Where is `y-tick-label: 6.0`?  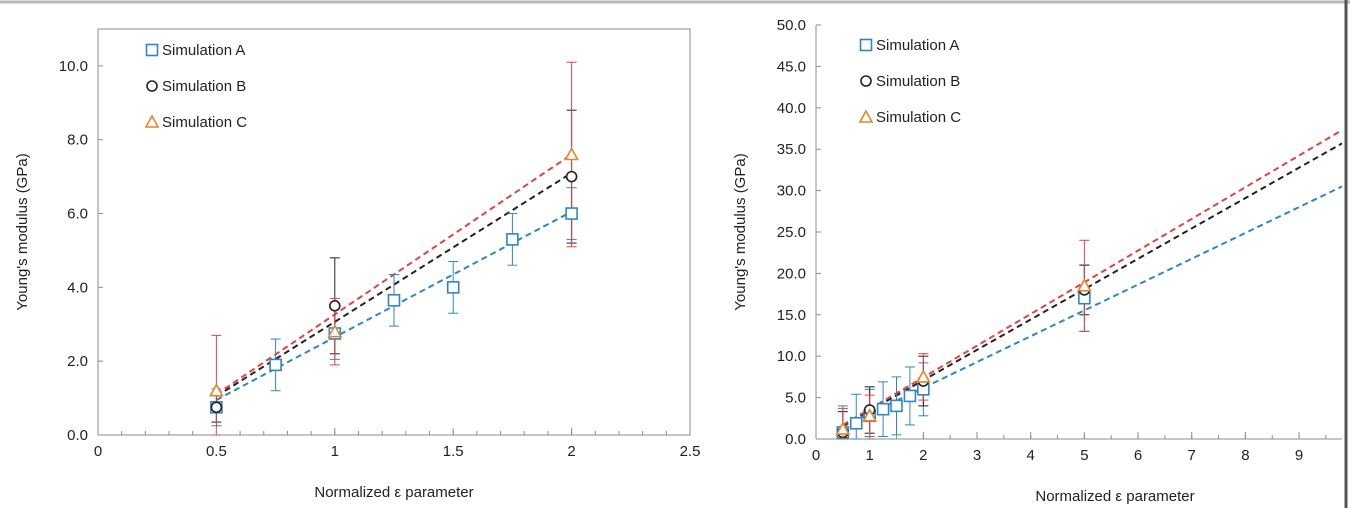
y-tick-label: 6.0 is located at coordinates (77, 214).